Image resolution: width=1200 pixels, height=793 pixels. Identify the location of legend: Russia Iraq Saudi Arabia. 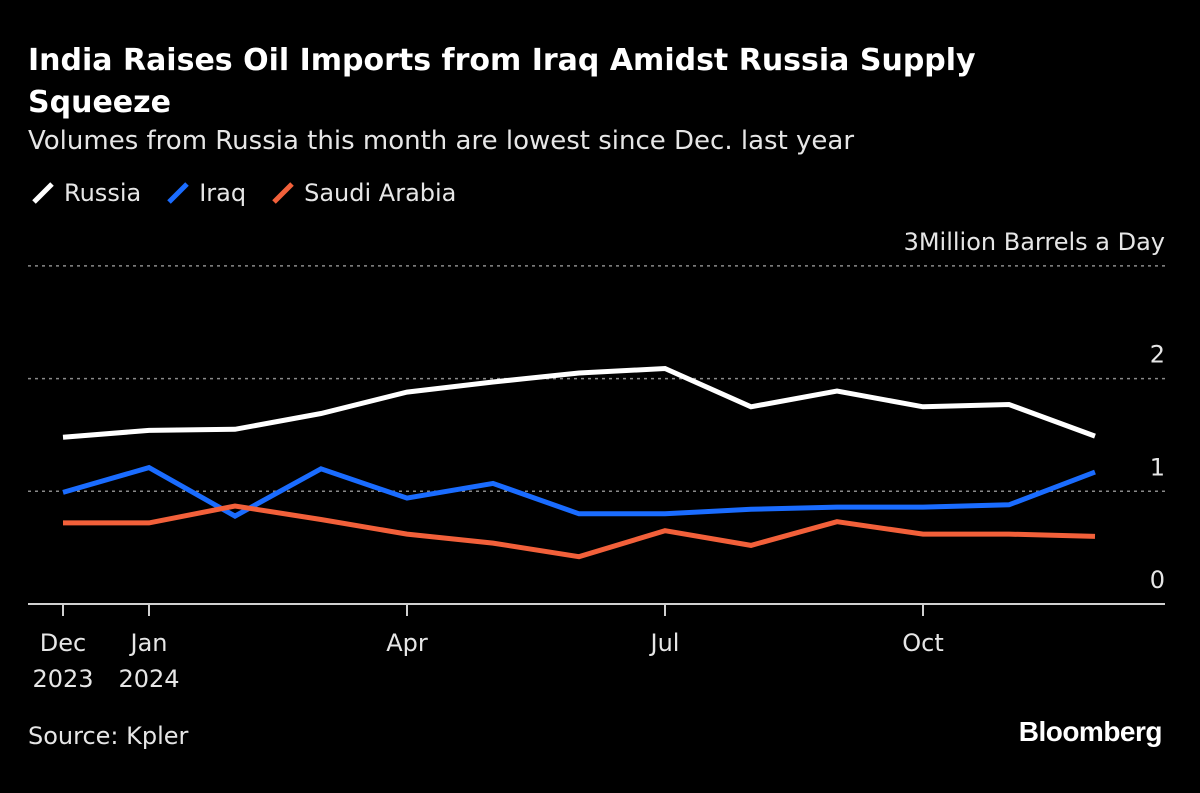
(253, 193).